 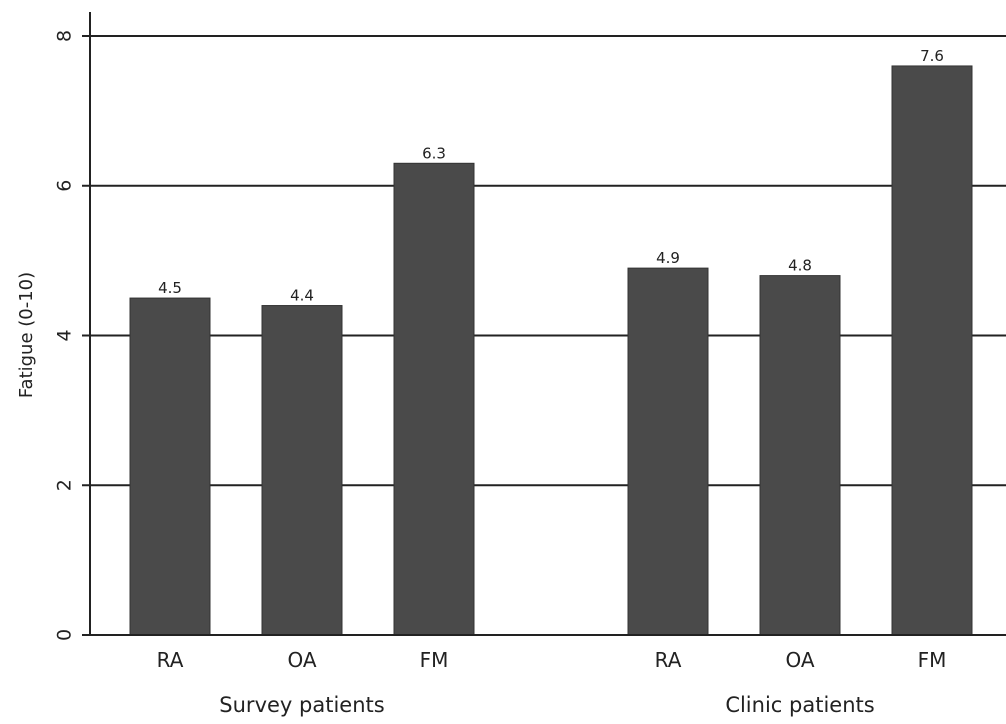 What do you see at coordinates (65, 635) in the screenshot?
I see `y-tick-label: 0` at bounding box center [65, 635].